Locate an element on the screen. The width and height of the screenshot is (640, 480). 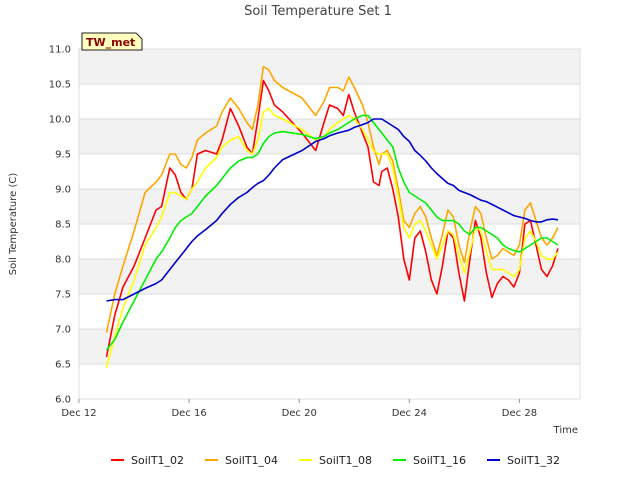
badge-label: TW_met is located at coordinates (110, 42).